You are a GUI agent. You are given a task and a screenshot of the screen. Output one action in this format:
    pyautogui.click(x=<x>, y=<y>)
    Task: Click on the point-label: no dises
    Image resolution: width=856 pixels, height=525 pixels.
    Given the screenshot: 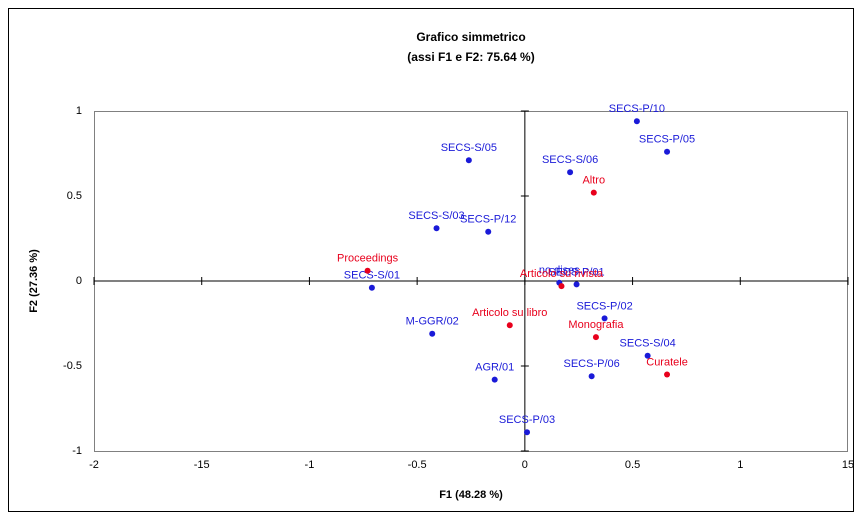 What is the action you would take?
    pyautogui.click(x=559, y=271)
    